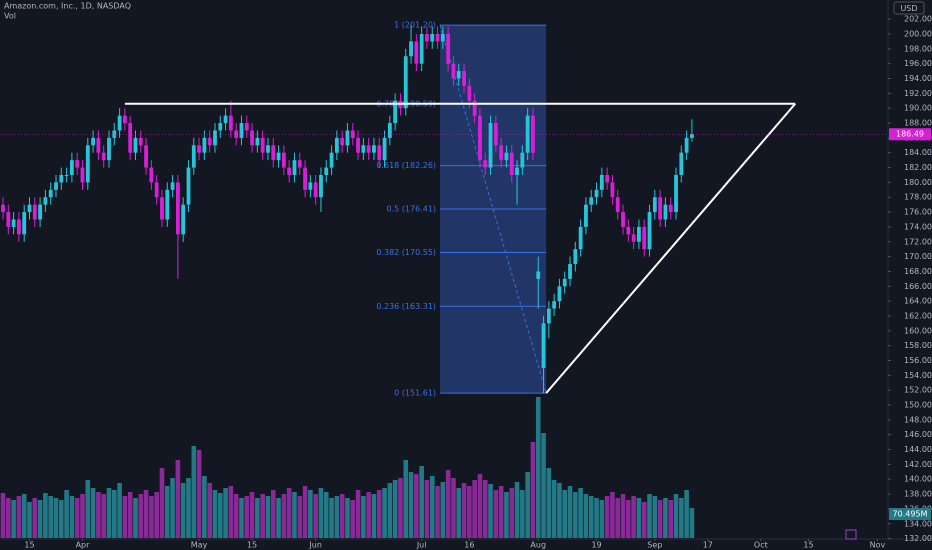 Image resolution: width=932 pixels, height=550 pixels. I want to click on y-tick-label: 188.00, so click(918, 123).